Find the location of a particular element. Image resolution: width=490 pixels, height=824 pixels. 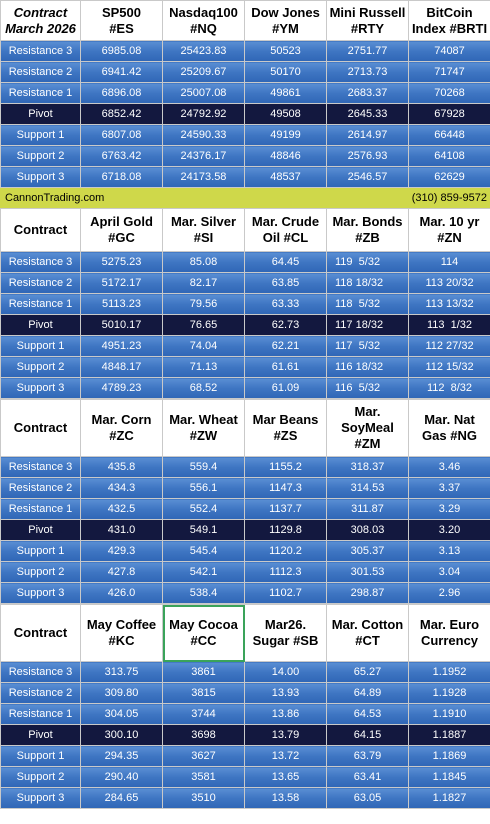

value-cell: 24173.58 is located at coordinates (203, 177).